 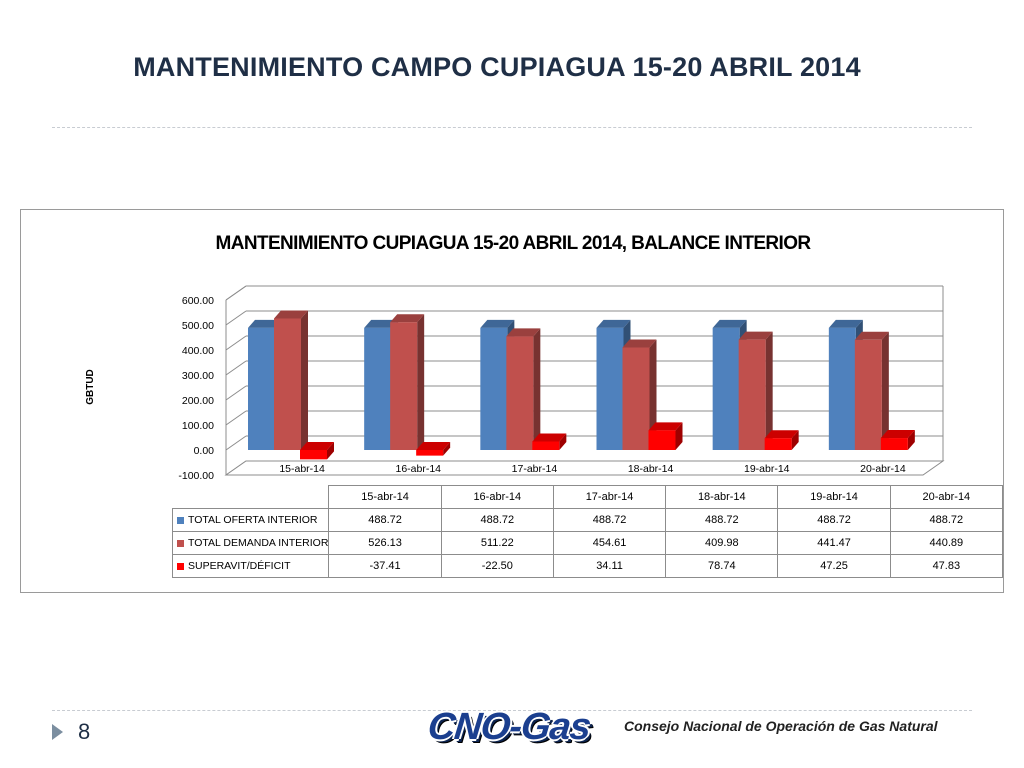 What do you see at coordinates (883, 469) in the screenshot?
I see `x-tick-label: 20-abr-14` at bounding box center [883, 469].